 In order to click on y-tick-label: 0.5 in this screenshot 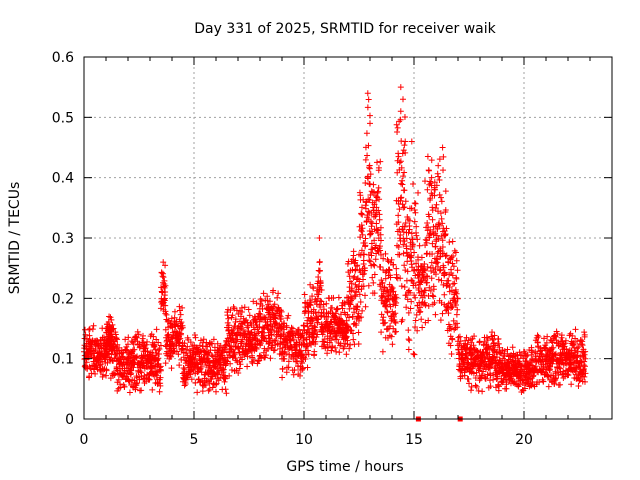, I will do `click(63, 118)`.